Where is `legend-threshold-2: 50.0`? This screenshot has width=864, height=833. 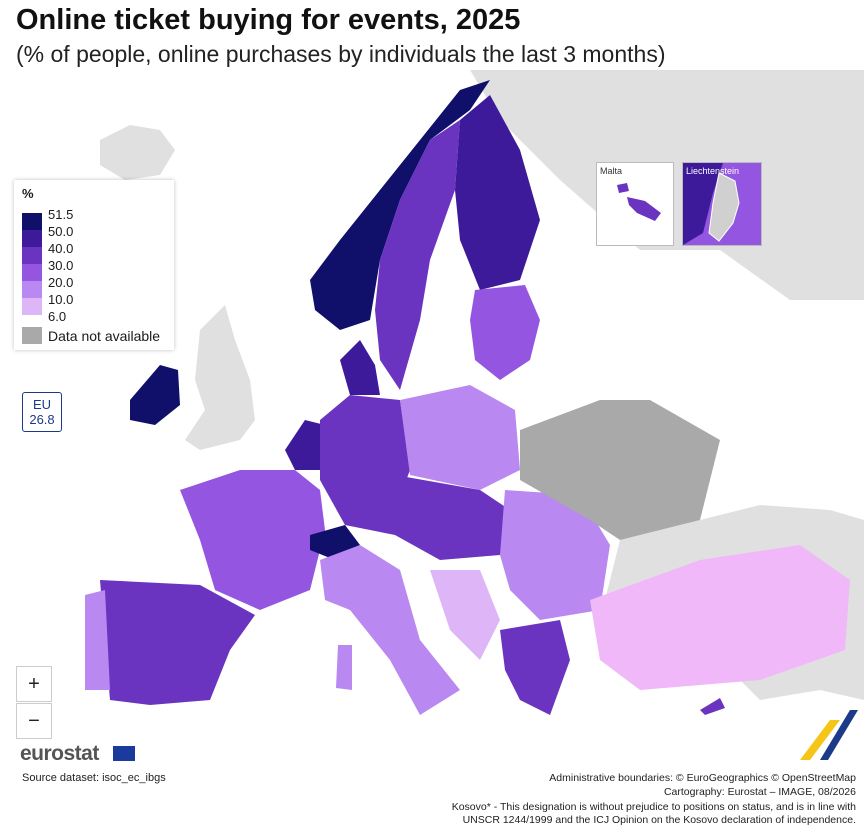
legend-threshold-2: 50.0 is located at coordinates (61, 231).